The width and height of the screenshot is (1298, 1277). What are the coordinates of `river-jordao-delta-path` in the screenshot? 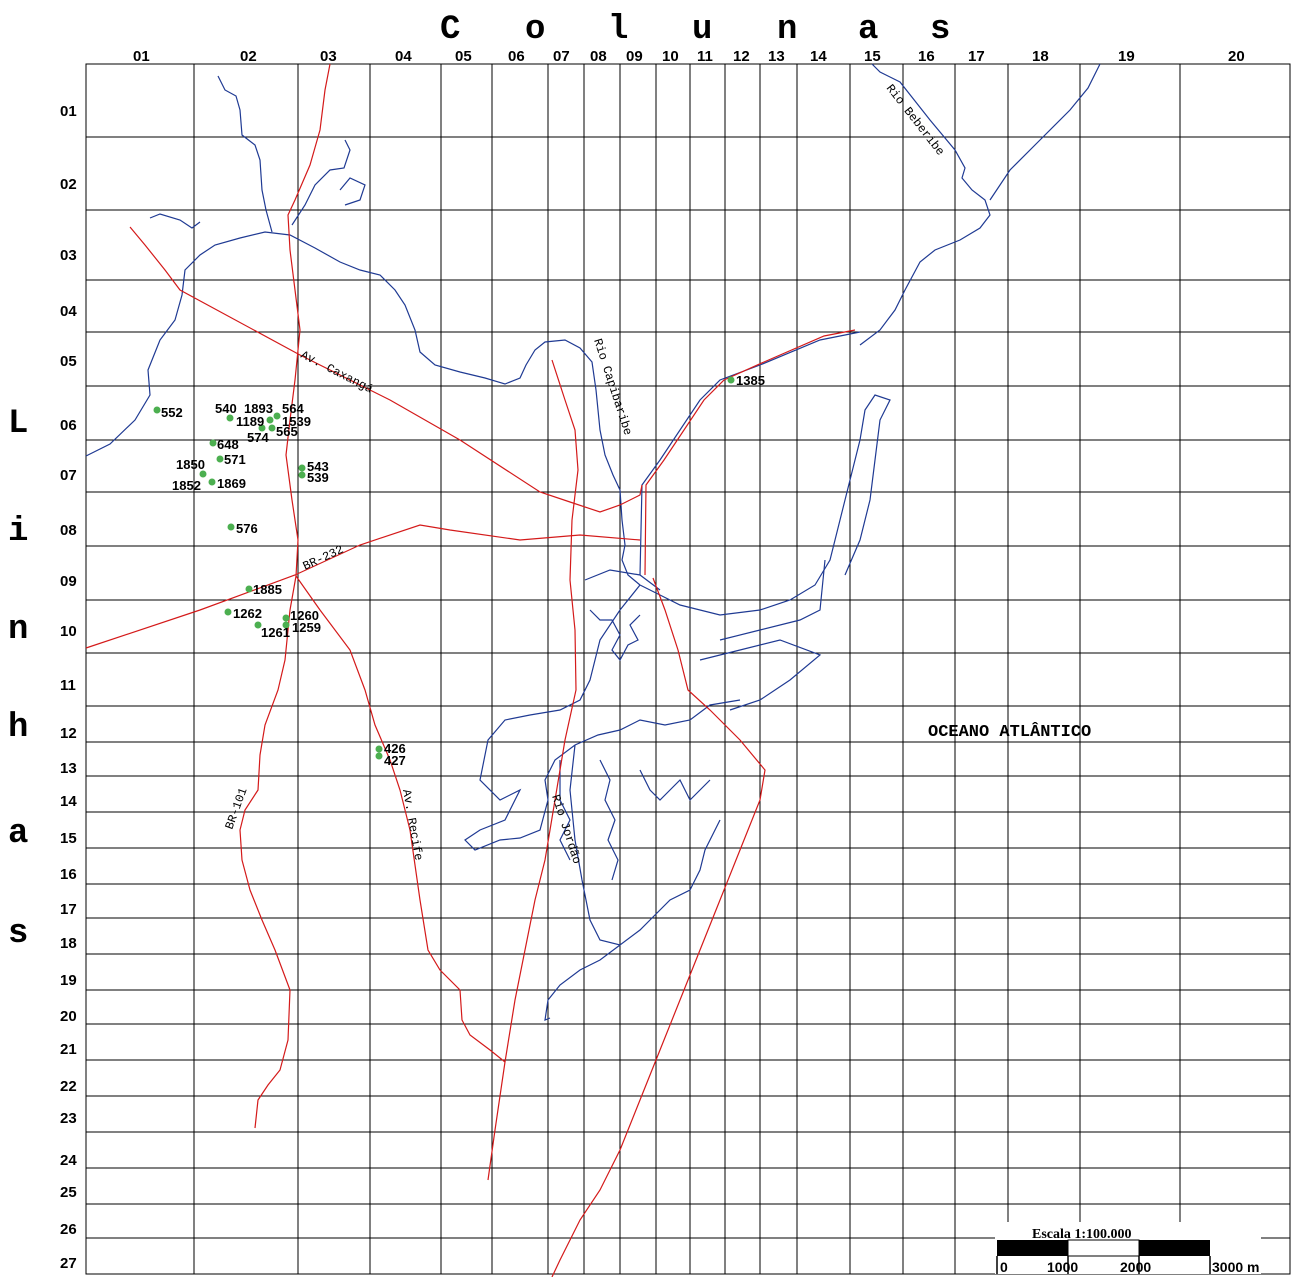 It's located at (602, 802).